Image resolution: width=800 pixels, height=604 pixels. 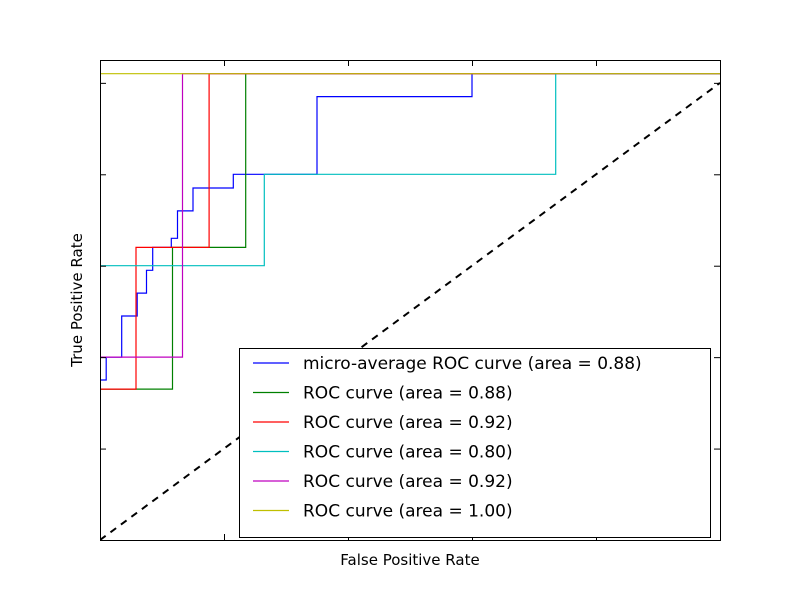 What do you see at coordinates (408, 512) in the screenshot?
I see `legend-label-5: ROC curve (area = 1.00)` at bounding box center [408, 512].